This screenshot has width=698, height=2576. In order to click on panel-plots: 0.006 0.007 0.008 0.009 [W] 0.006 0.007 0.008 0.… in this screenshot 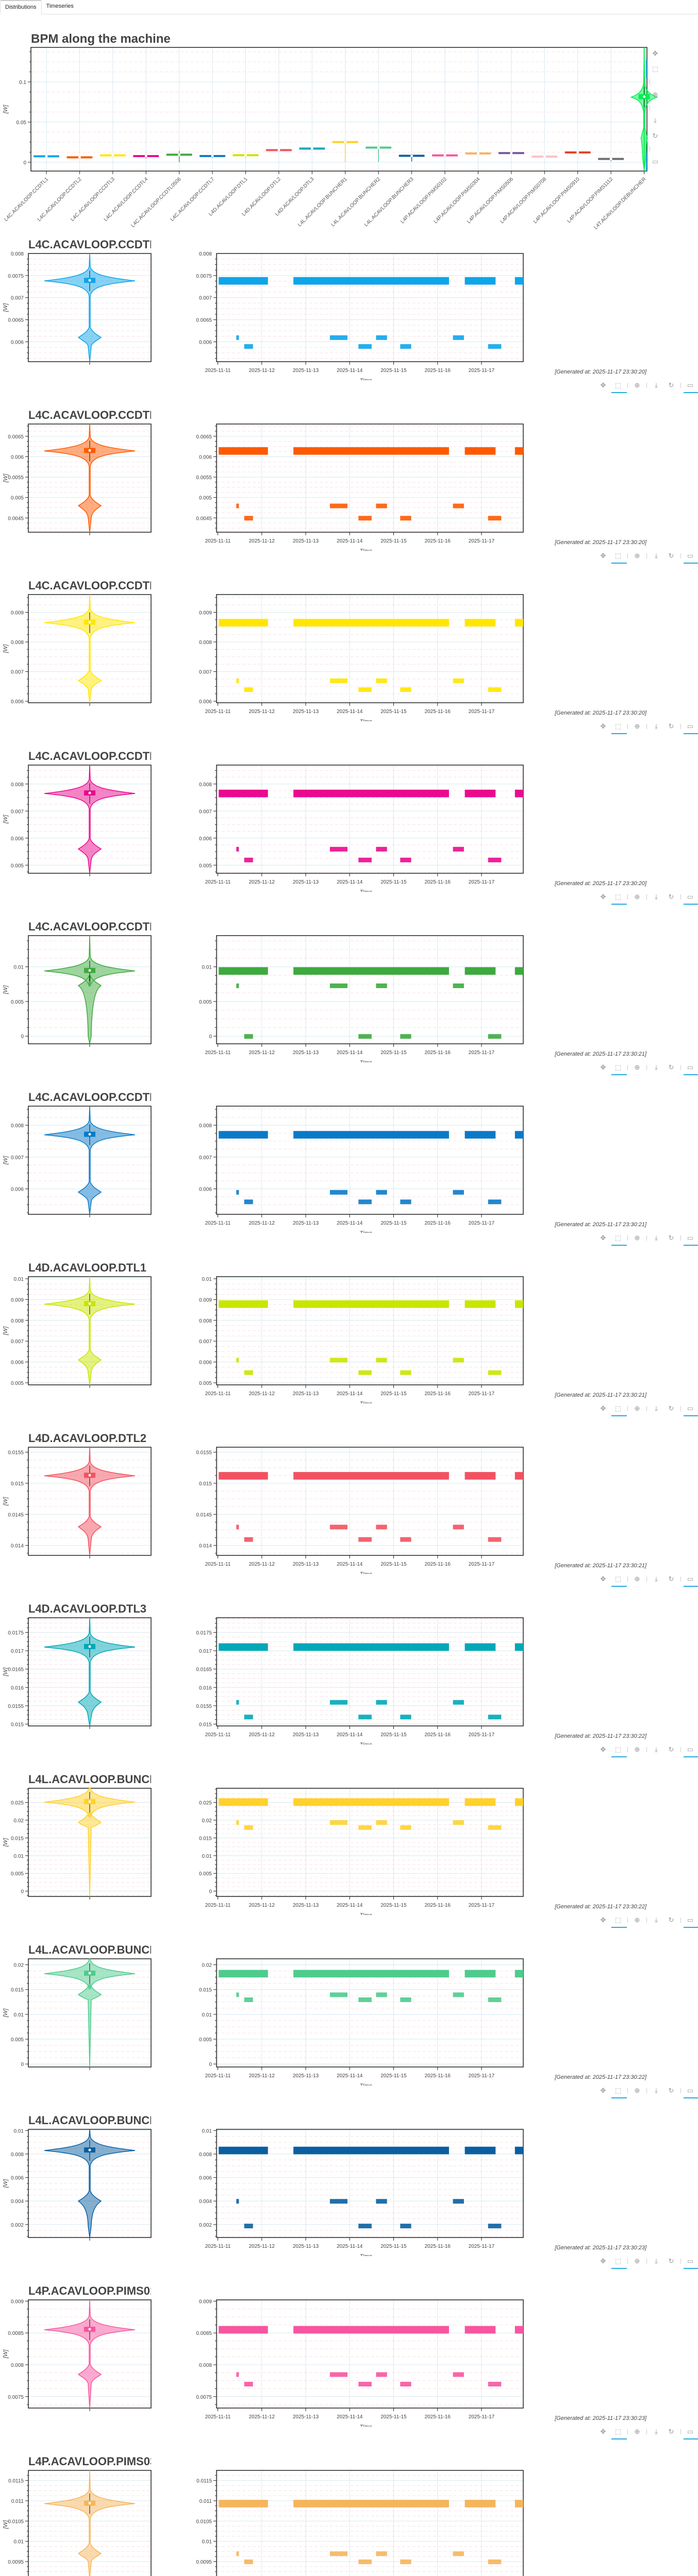, I will do `click(349, 646)`.